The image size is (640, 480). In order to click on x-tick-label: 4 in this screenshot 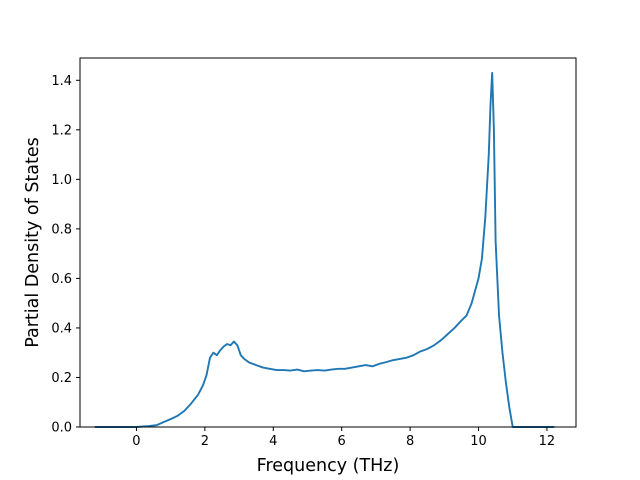, I will do `click(273, 441)`.